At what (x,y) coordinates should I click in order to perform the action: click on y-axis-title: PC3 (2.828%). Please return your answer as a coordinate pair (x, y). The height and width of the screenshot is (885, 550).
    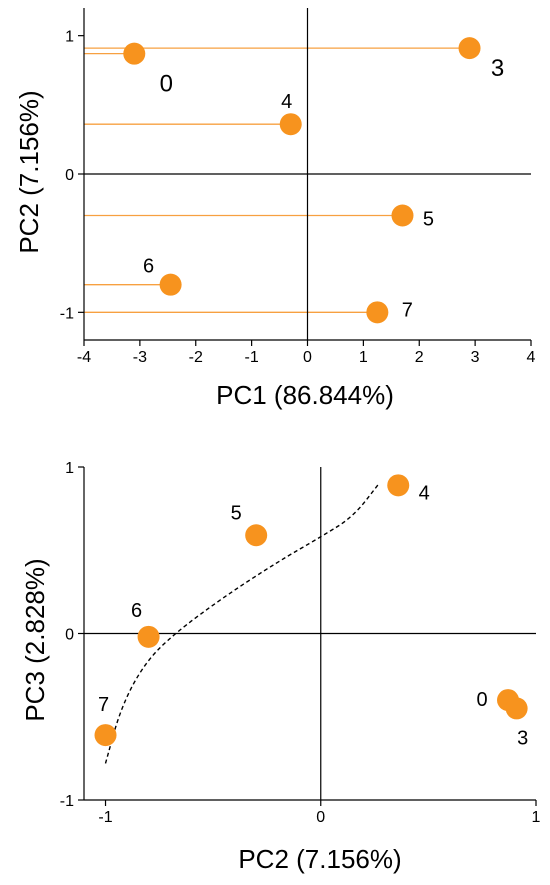
    Looking at the image, I should click on (35, 639).